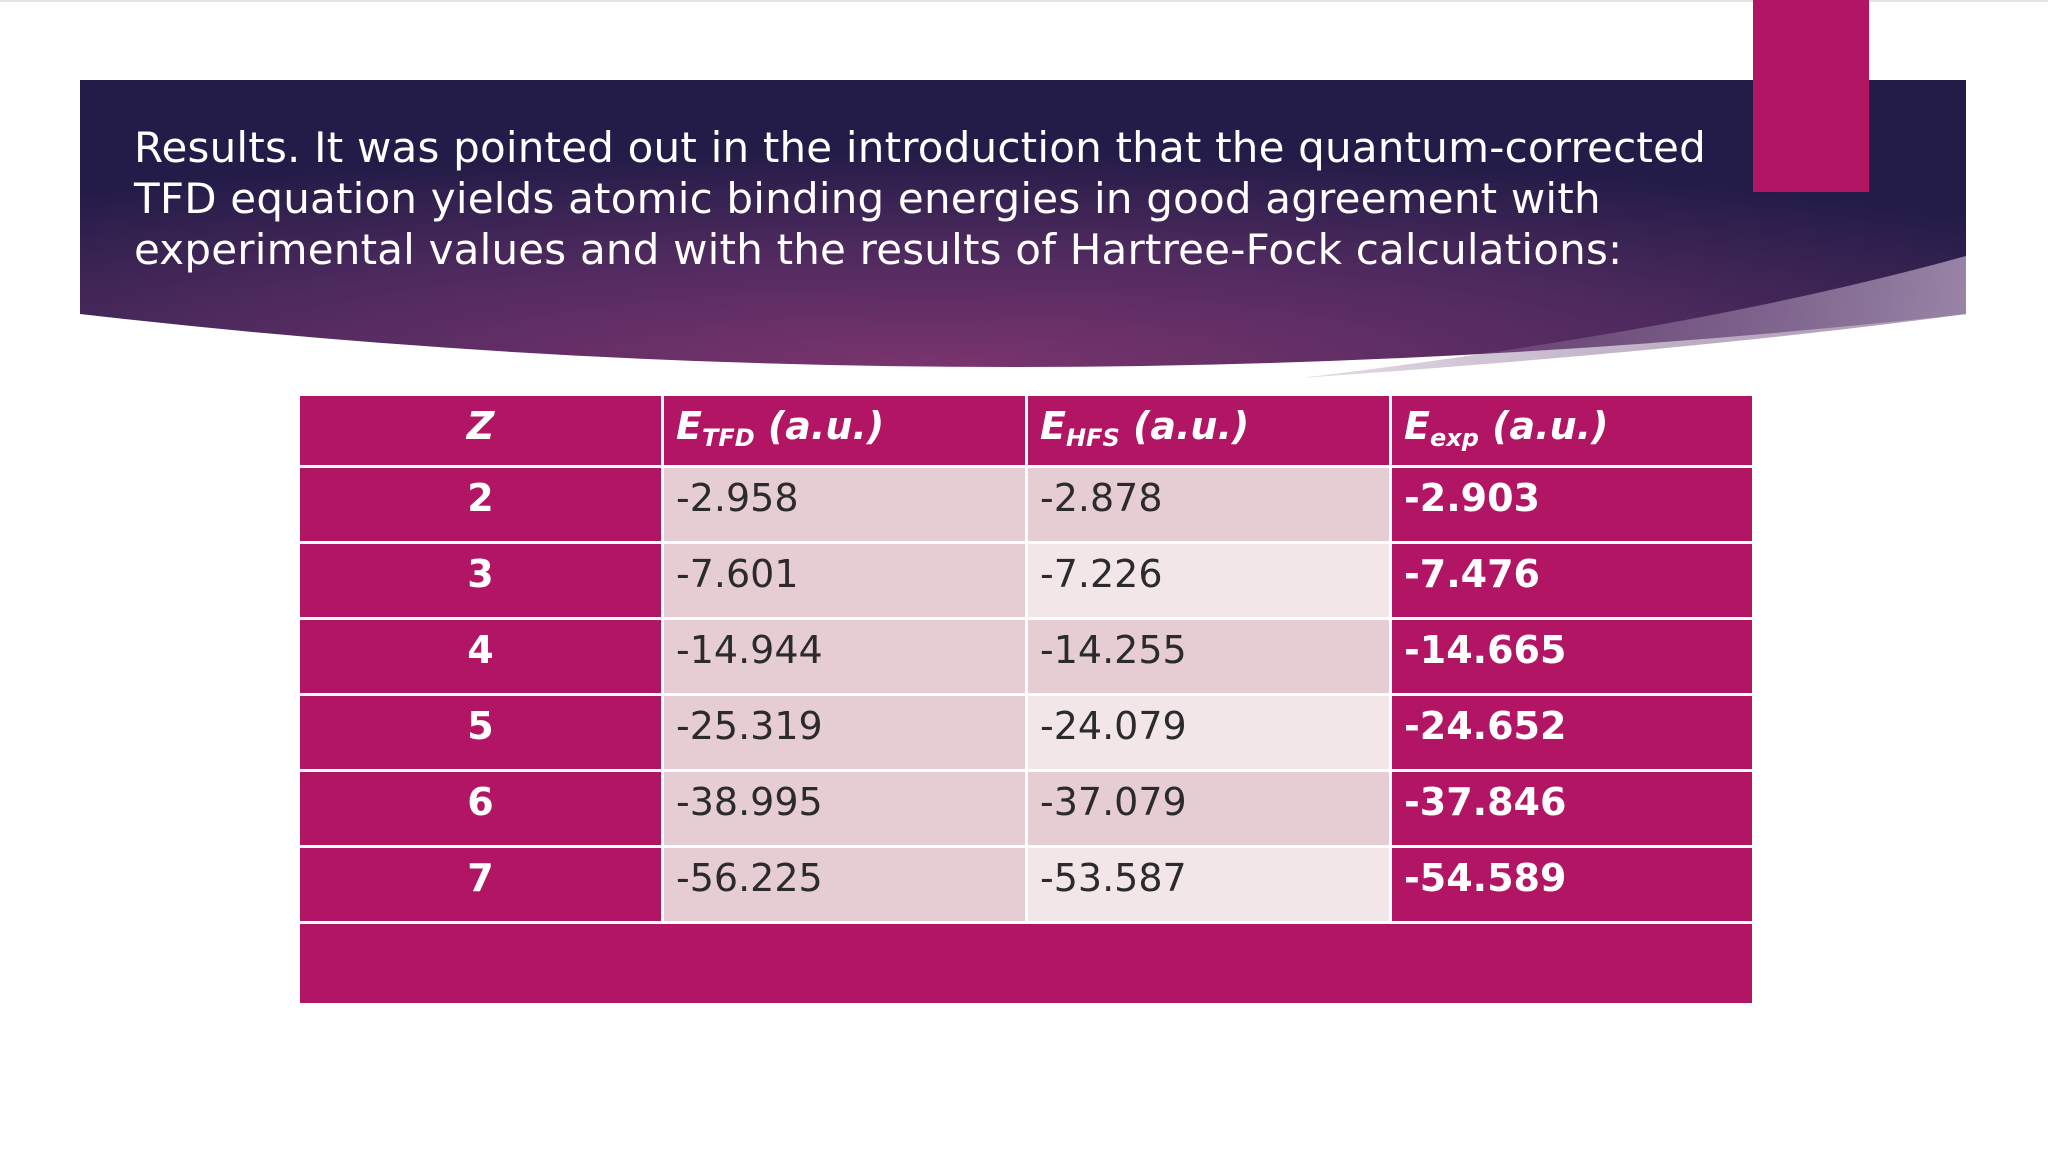 The image size is (2048, 1152). I want to click on table-row: 3 -7.601 -7.226 -7.476, so click(1026, 580).